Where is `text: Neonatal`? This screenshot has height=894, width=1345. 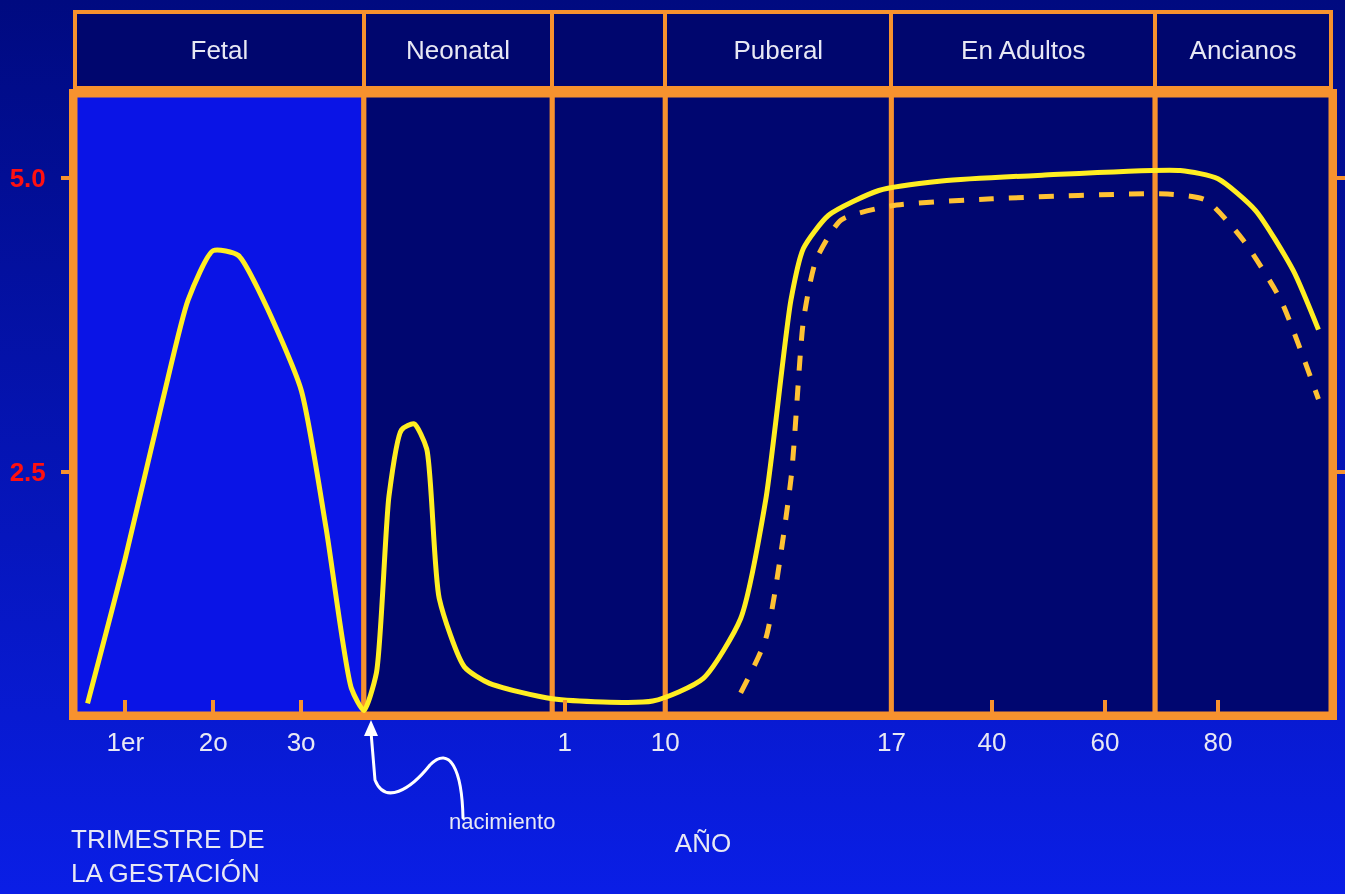 text: Neonatal is located at coordinates (458, 50).